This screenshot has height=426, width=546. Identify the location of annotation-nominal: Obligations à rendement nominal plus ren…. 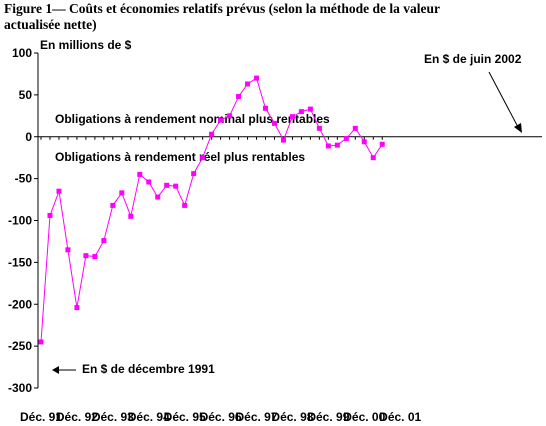
(192, 119).